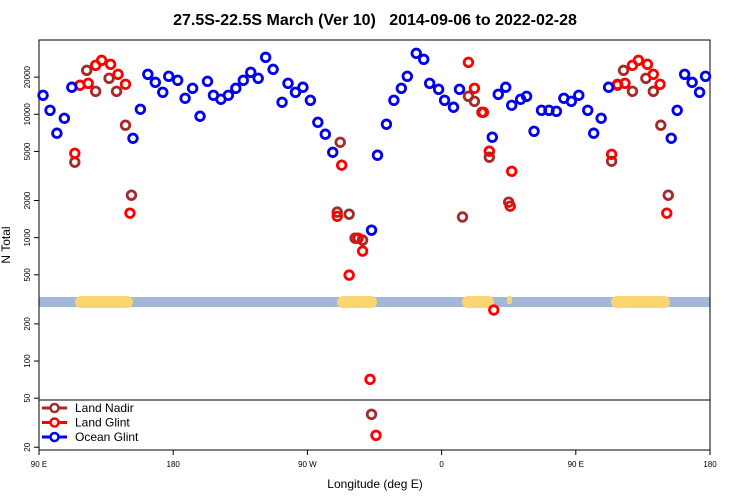 Image resolution: width=750 pixels, height=500 pixels. What do you see at coordinates (102, 423) in the screenshot?
I see `legend-label: Land Glint` at bounding box center [102, 423].